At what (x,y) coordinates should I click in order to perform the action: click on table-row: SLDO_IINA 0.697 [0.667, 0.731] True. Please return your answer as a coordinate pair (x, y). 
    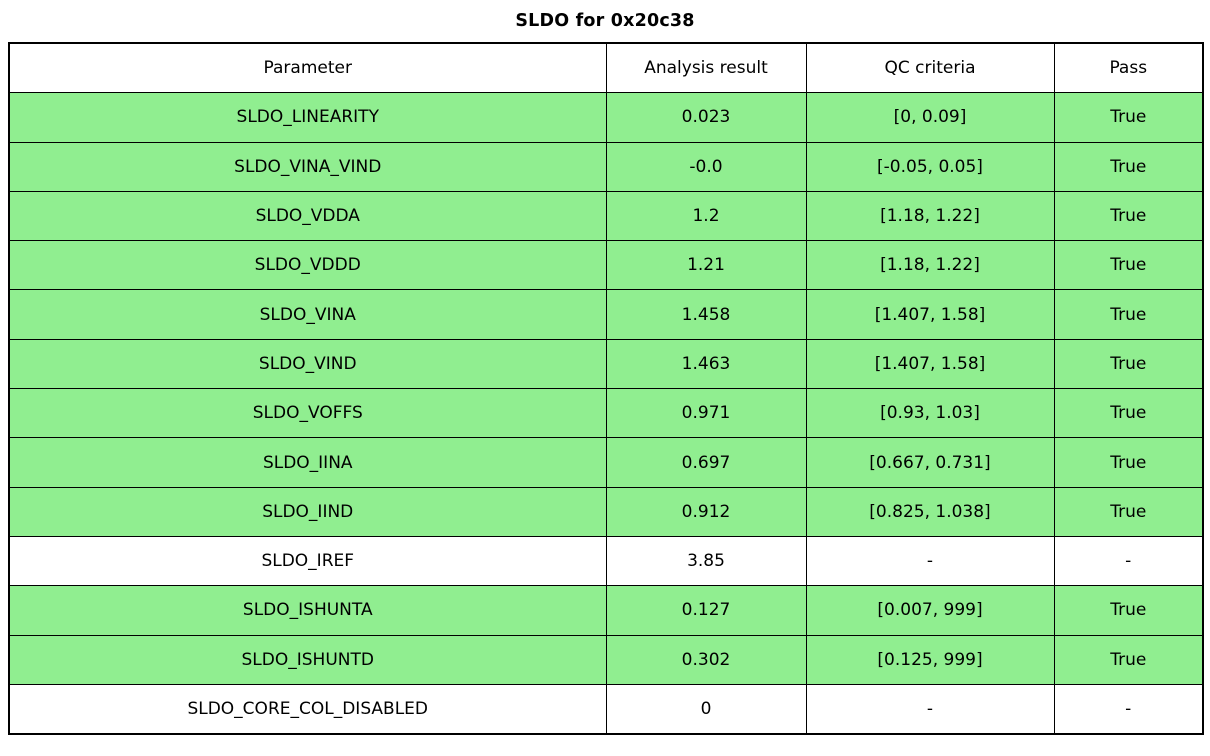
    Looking at the image, I should click on (606, 462).